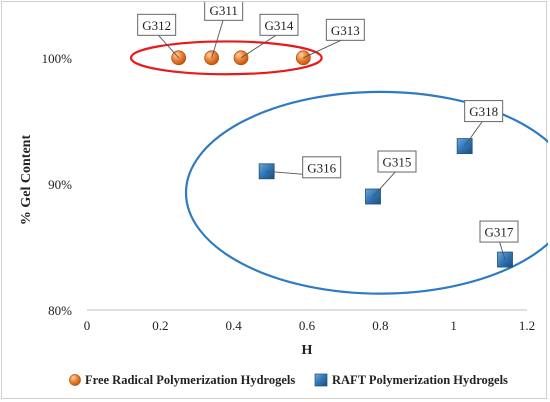  I want to click on y-tick-label: 90%, so click(60, 184).